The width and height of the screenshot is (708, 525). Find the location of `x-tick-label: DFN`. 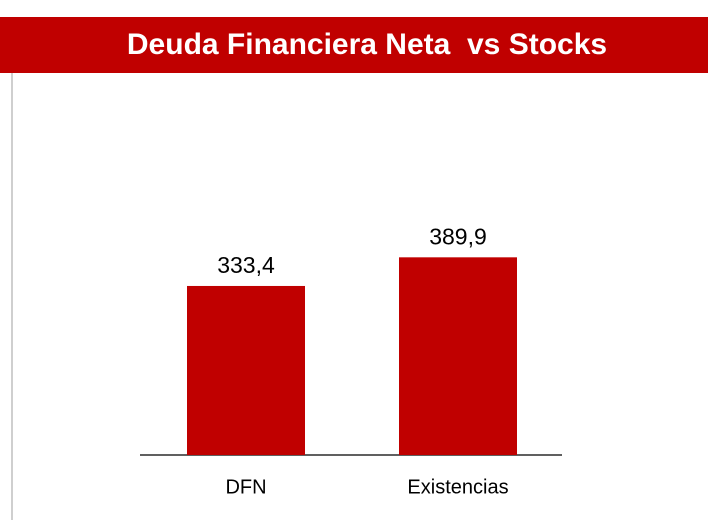

x-tick-label: DFN is located at coordinates (245, 487).